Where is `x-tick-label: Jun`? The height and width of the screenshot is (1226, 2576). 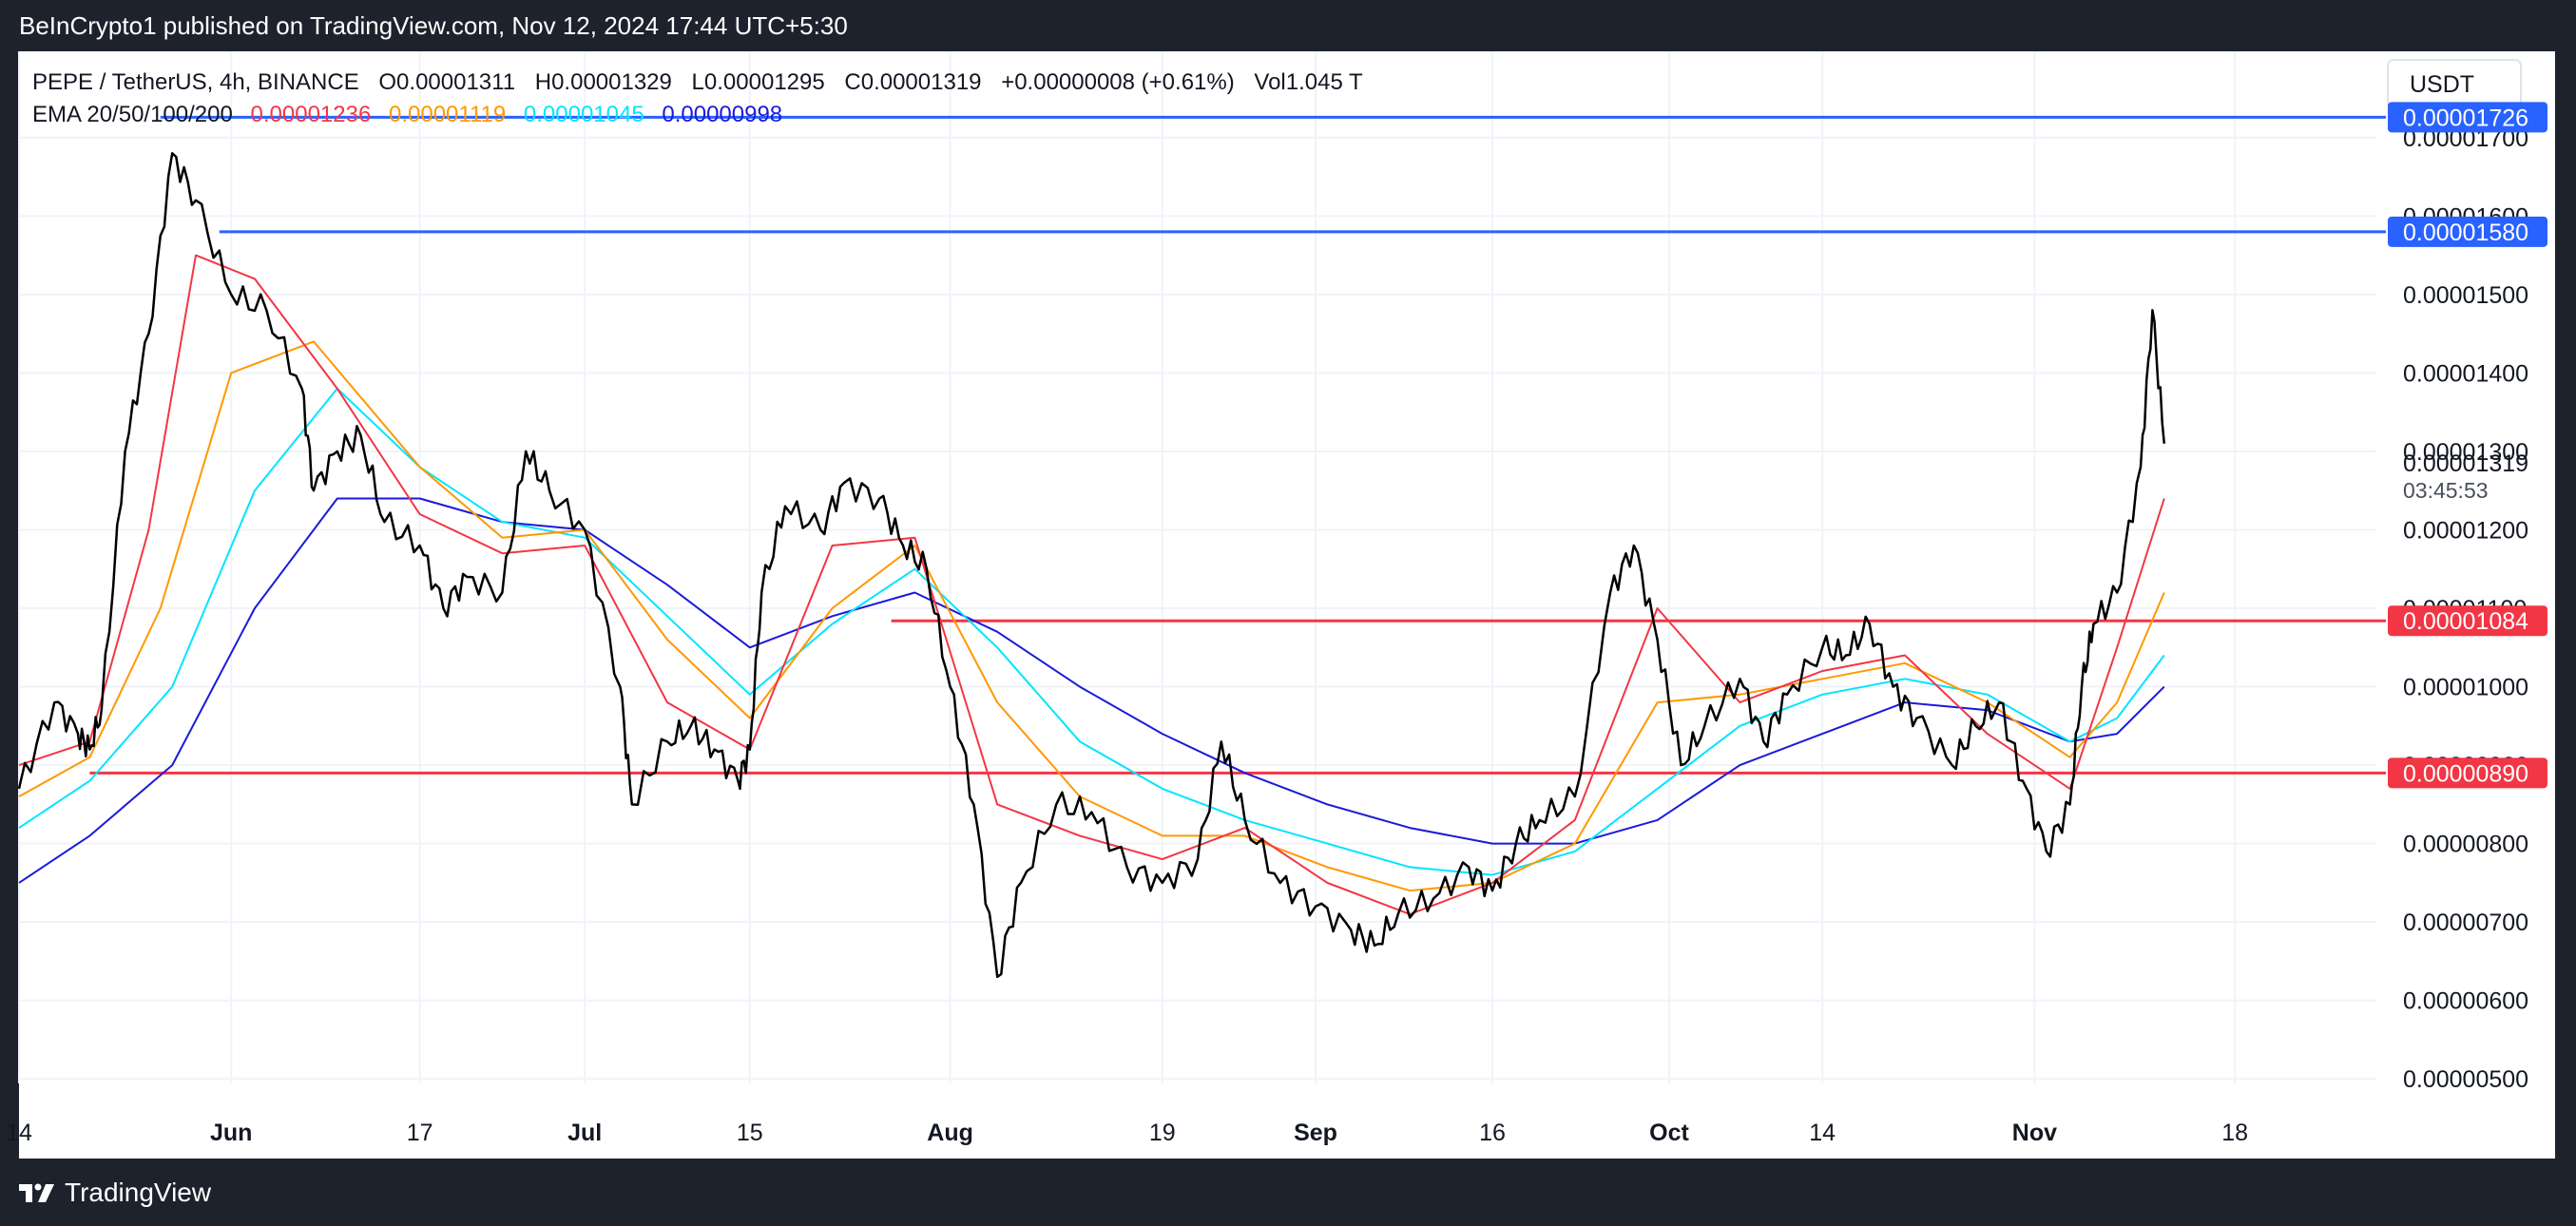 x-tick-label: Jun is located at coordinates (231, 1133).